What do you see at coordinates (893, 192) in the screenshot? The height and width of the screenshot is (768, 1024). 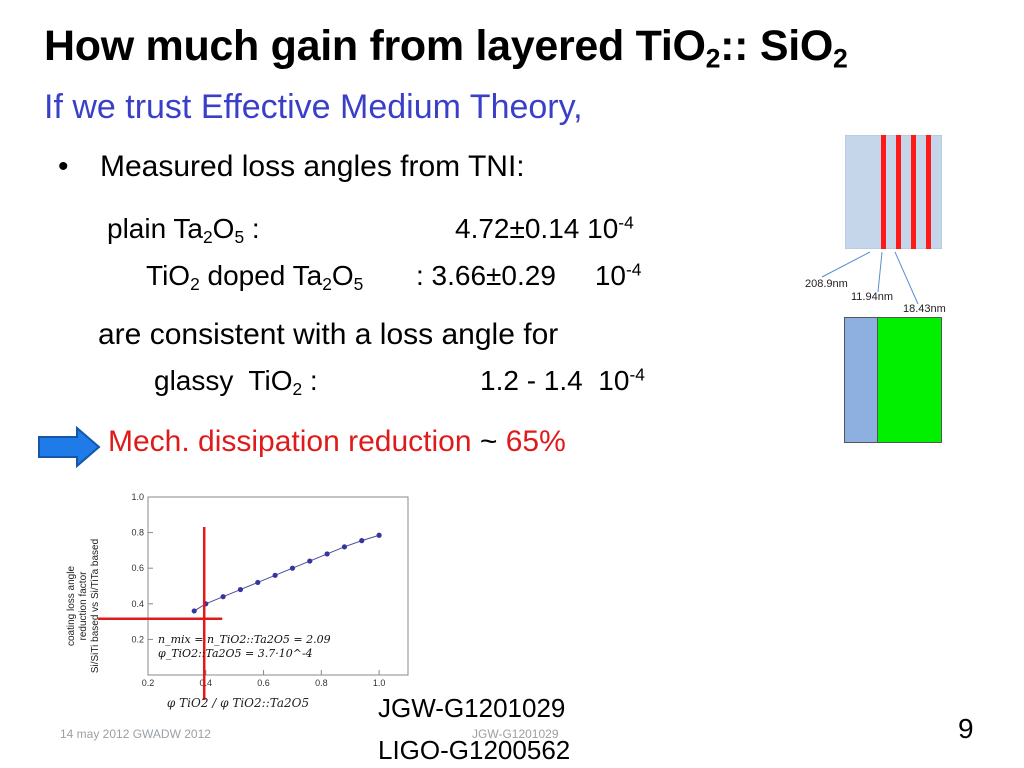 I see `layer-stack-diagram` at bounding box center [893, 192].